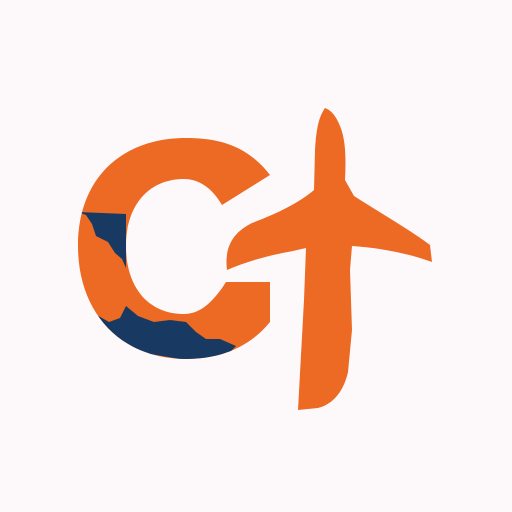  I want to click on ocean-upper-left, so click(102, 240).